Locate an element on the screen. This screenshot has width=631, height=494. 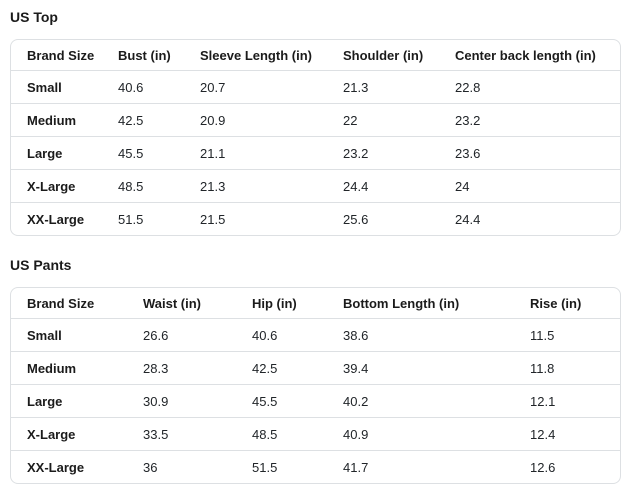
table-row-x-large: X-Large 33.5 48.5 40.9 12.4 is located at coordinates (315, 433).